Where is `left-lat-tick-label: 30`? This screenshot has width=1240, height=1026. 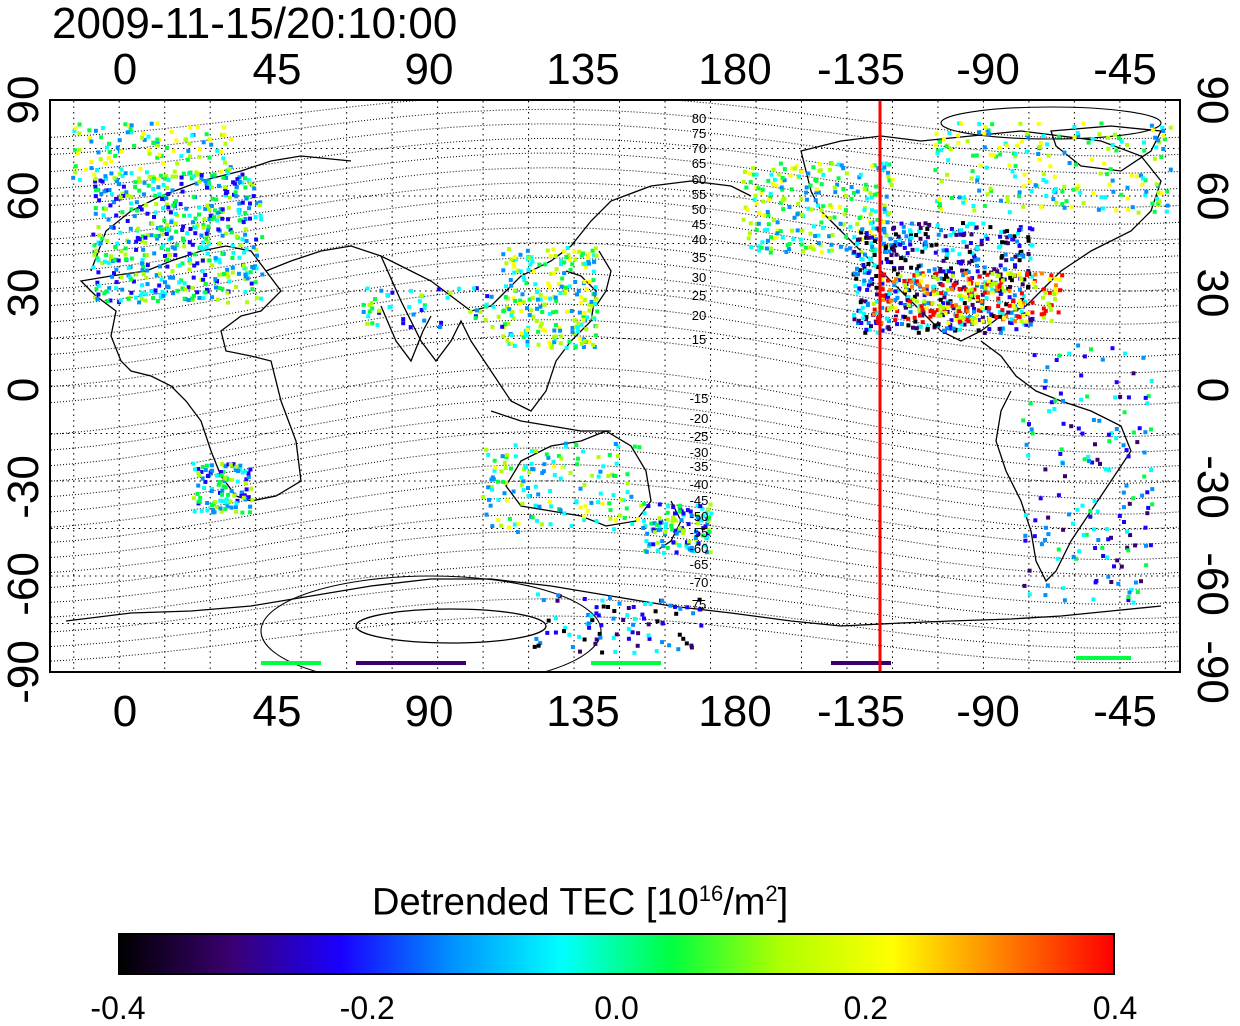
left-lat-tick-label: 30 is located at coordinates (24, 293).